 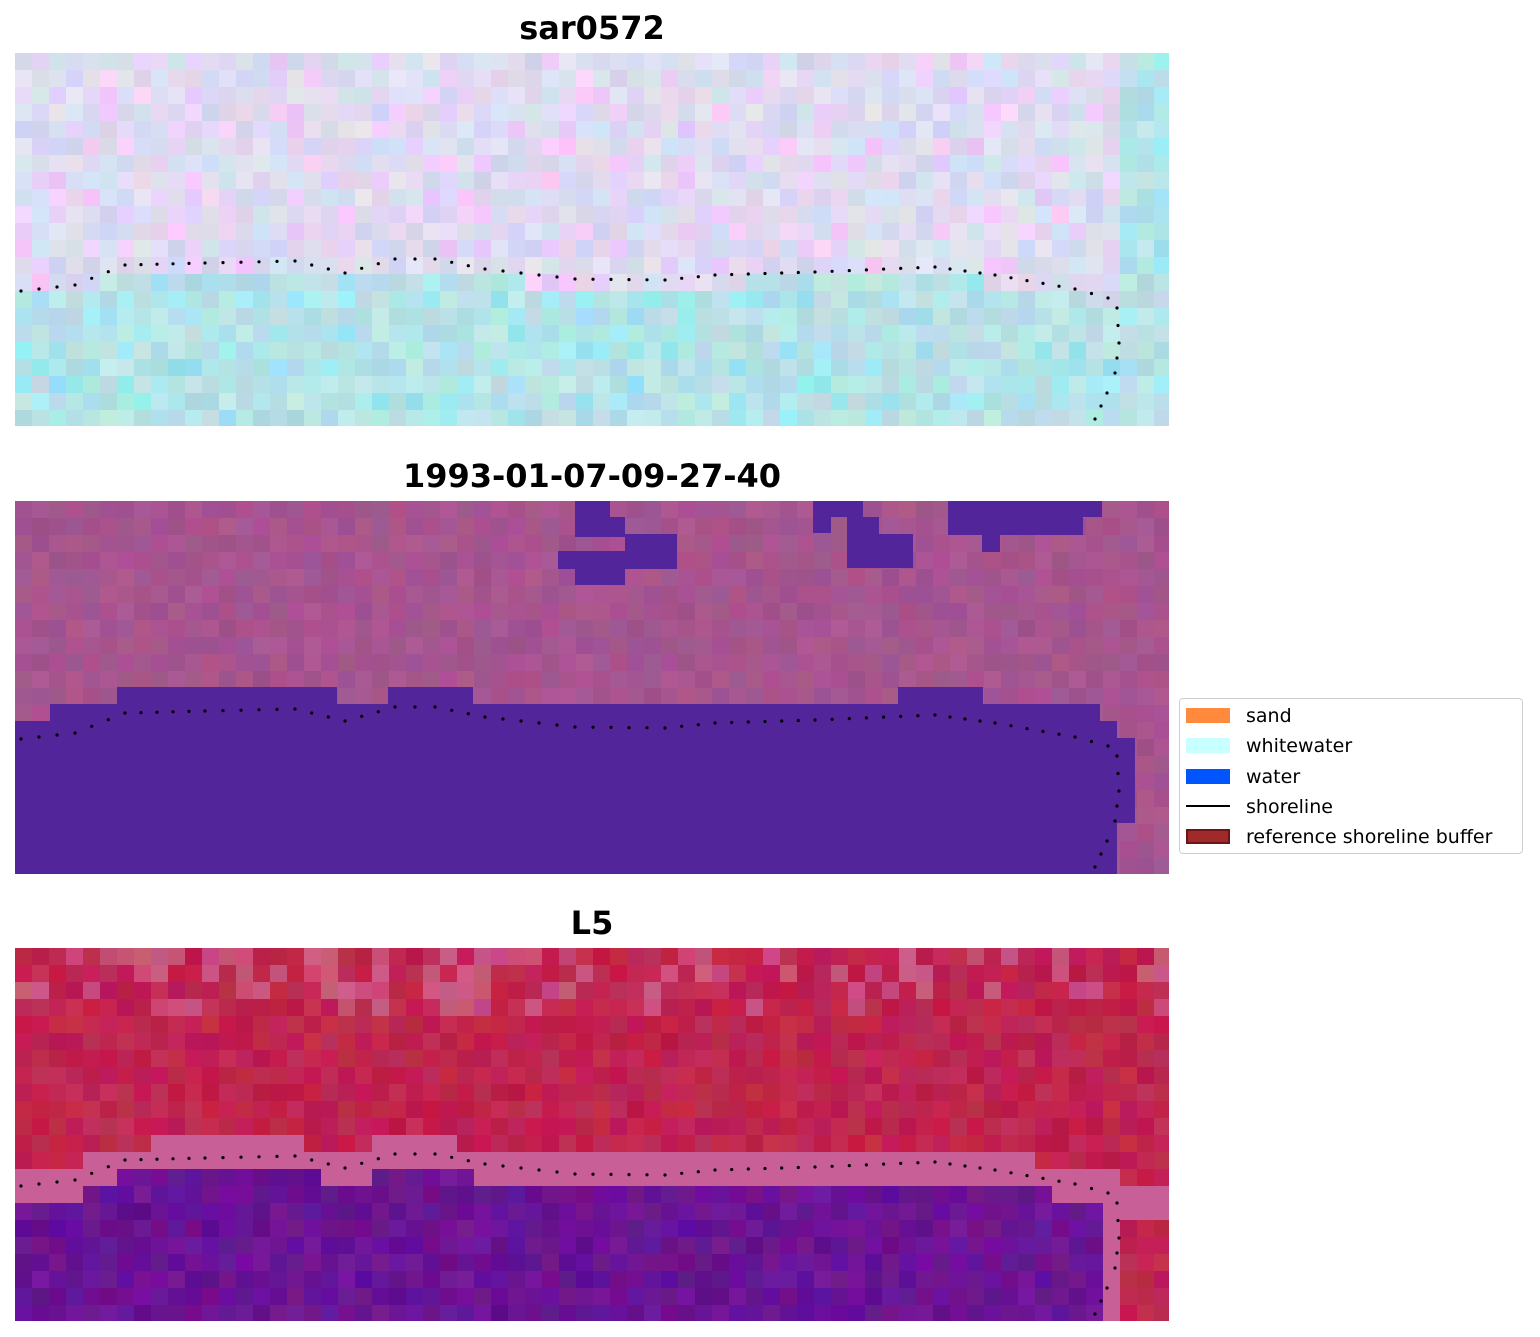 What do you see at coordinates (1353, 715) in the screenshot?
I see `legend-item-sand: sand` at bounding box center [1353, 715].